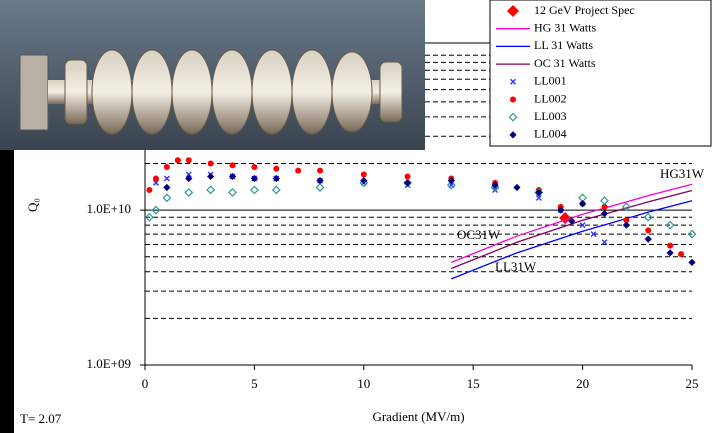 The image size is (712, 433). I want to click on x-tick-label: 20, so click(582, 383).